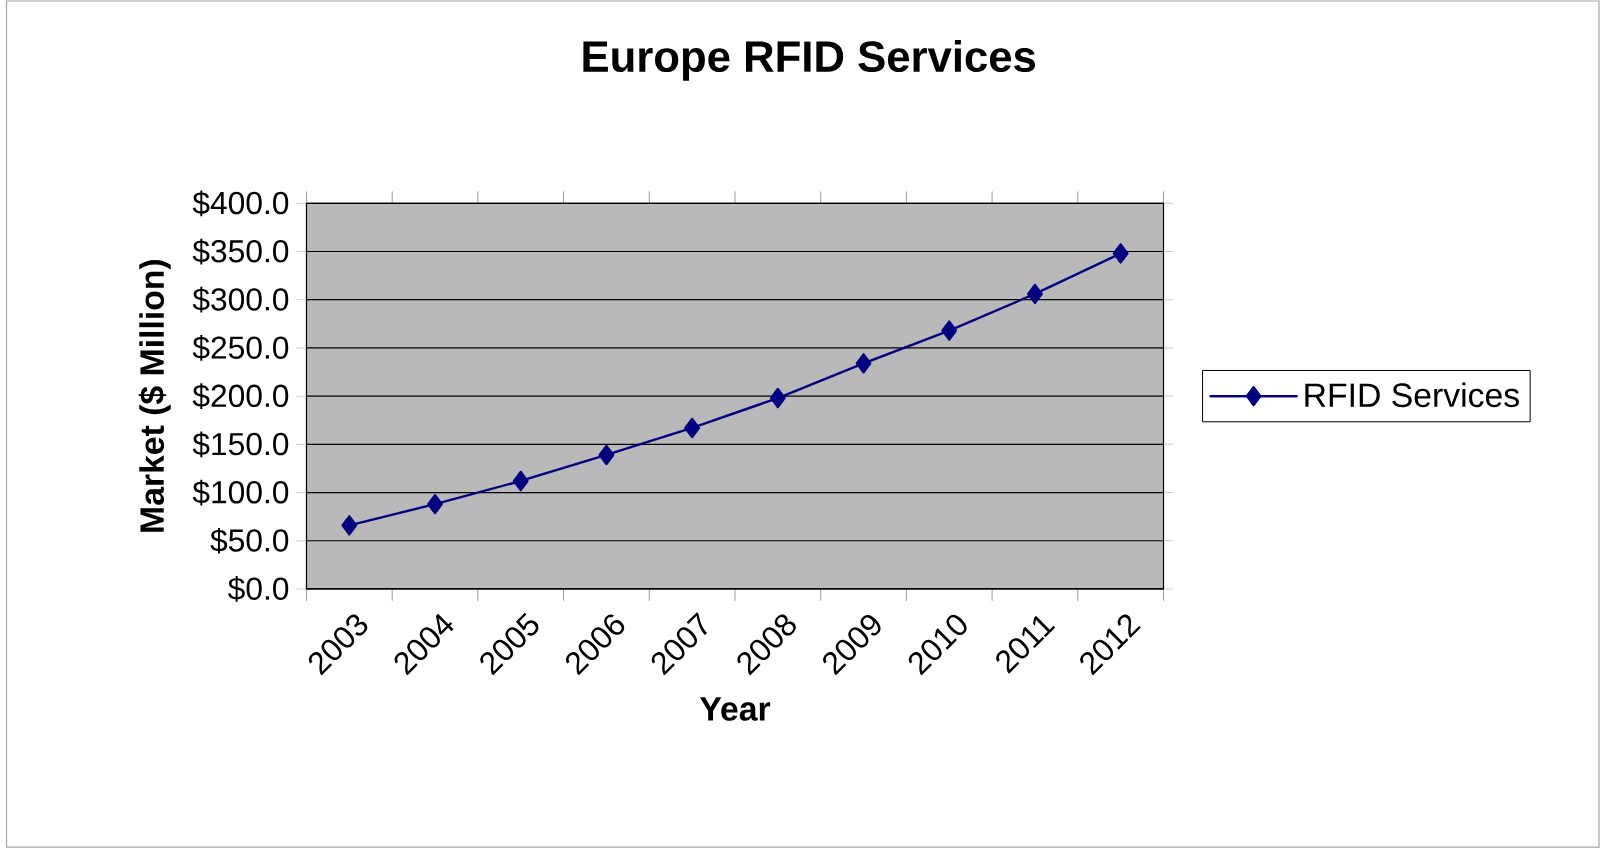  What do you see at coordinates (240, 299) in the screenshot?
I see `y-tick-label: $300.0` at bounding box center [240, 299].